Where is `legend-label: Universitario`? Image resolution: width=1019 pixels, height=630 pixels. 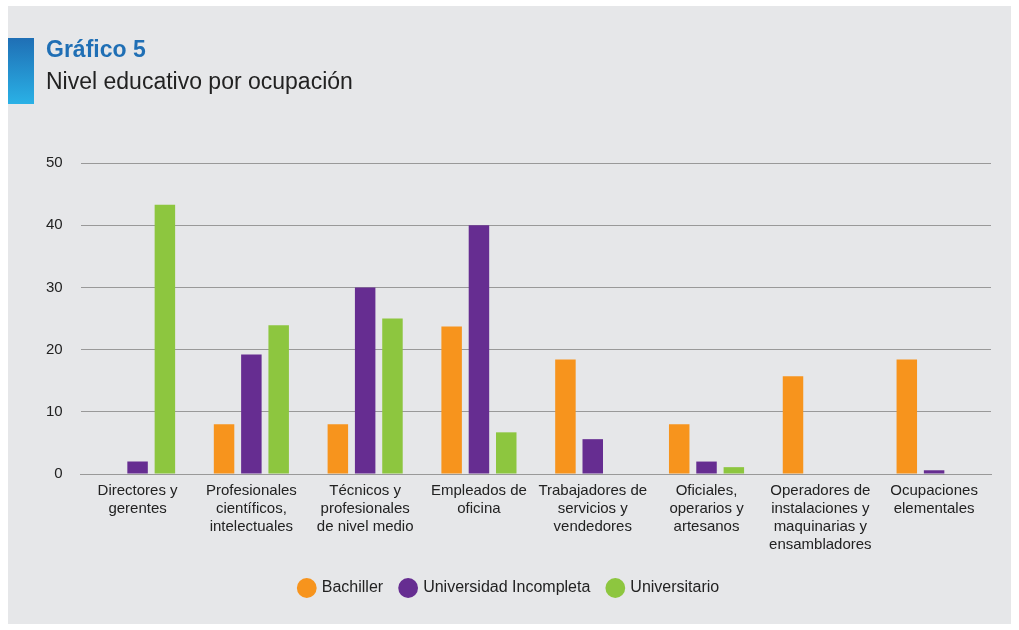 legend-label: Universitario is located at coordinates (675, 587).